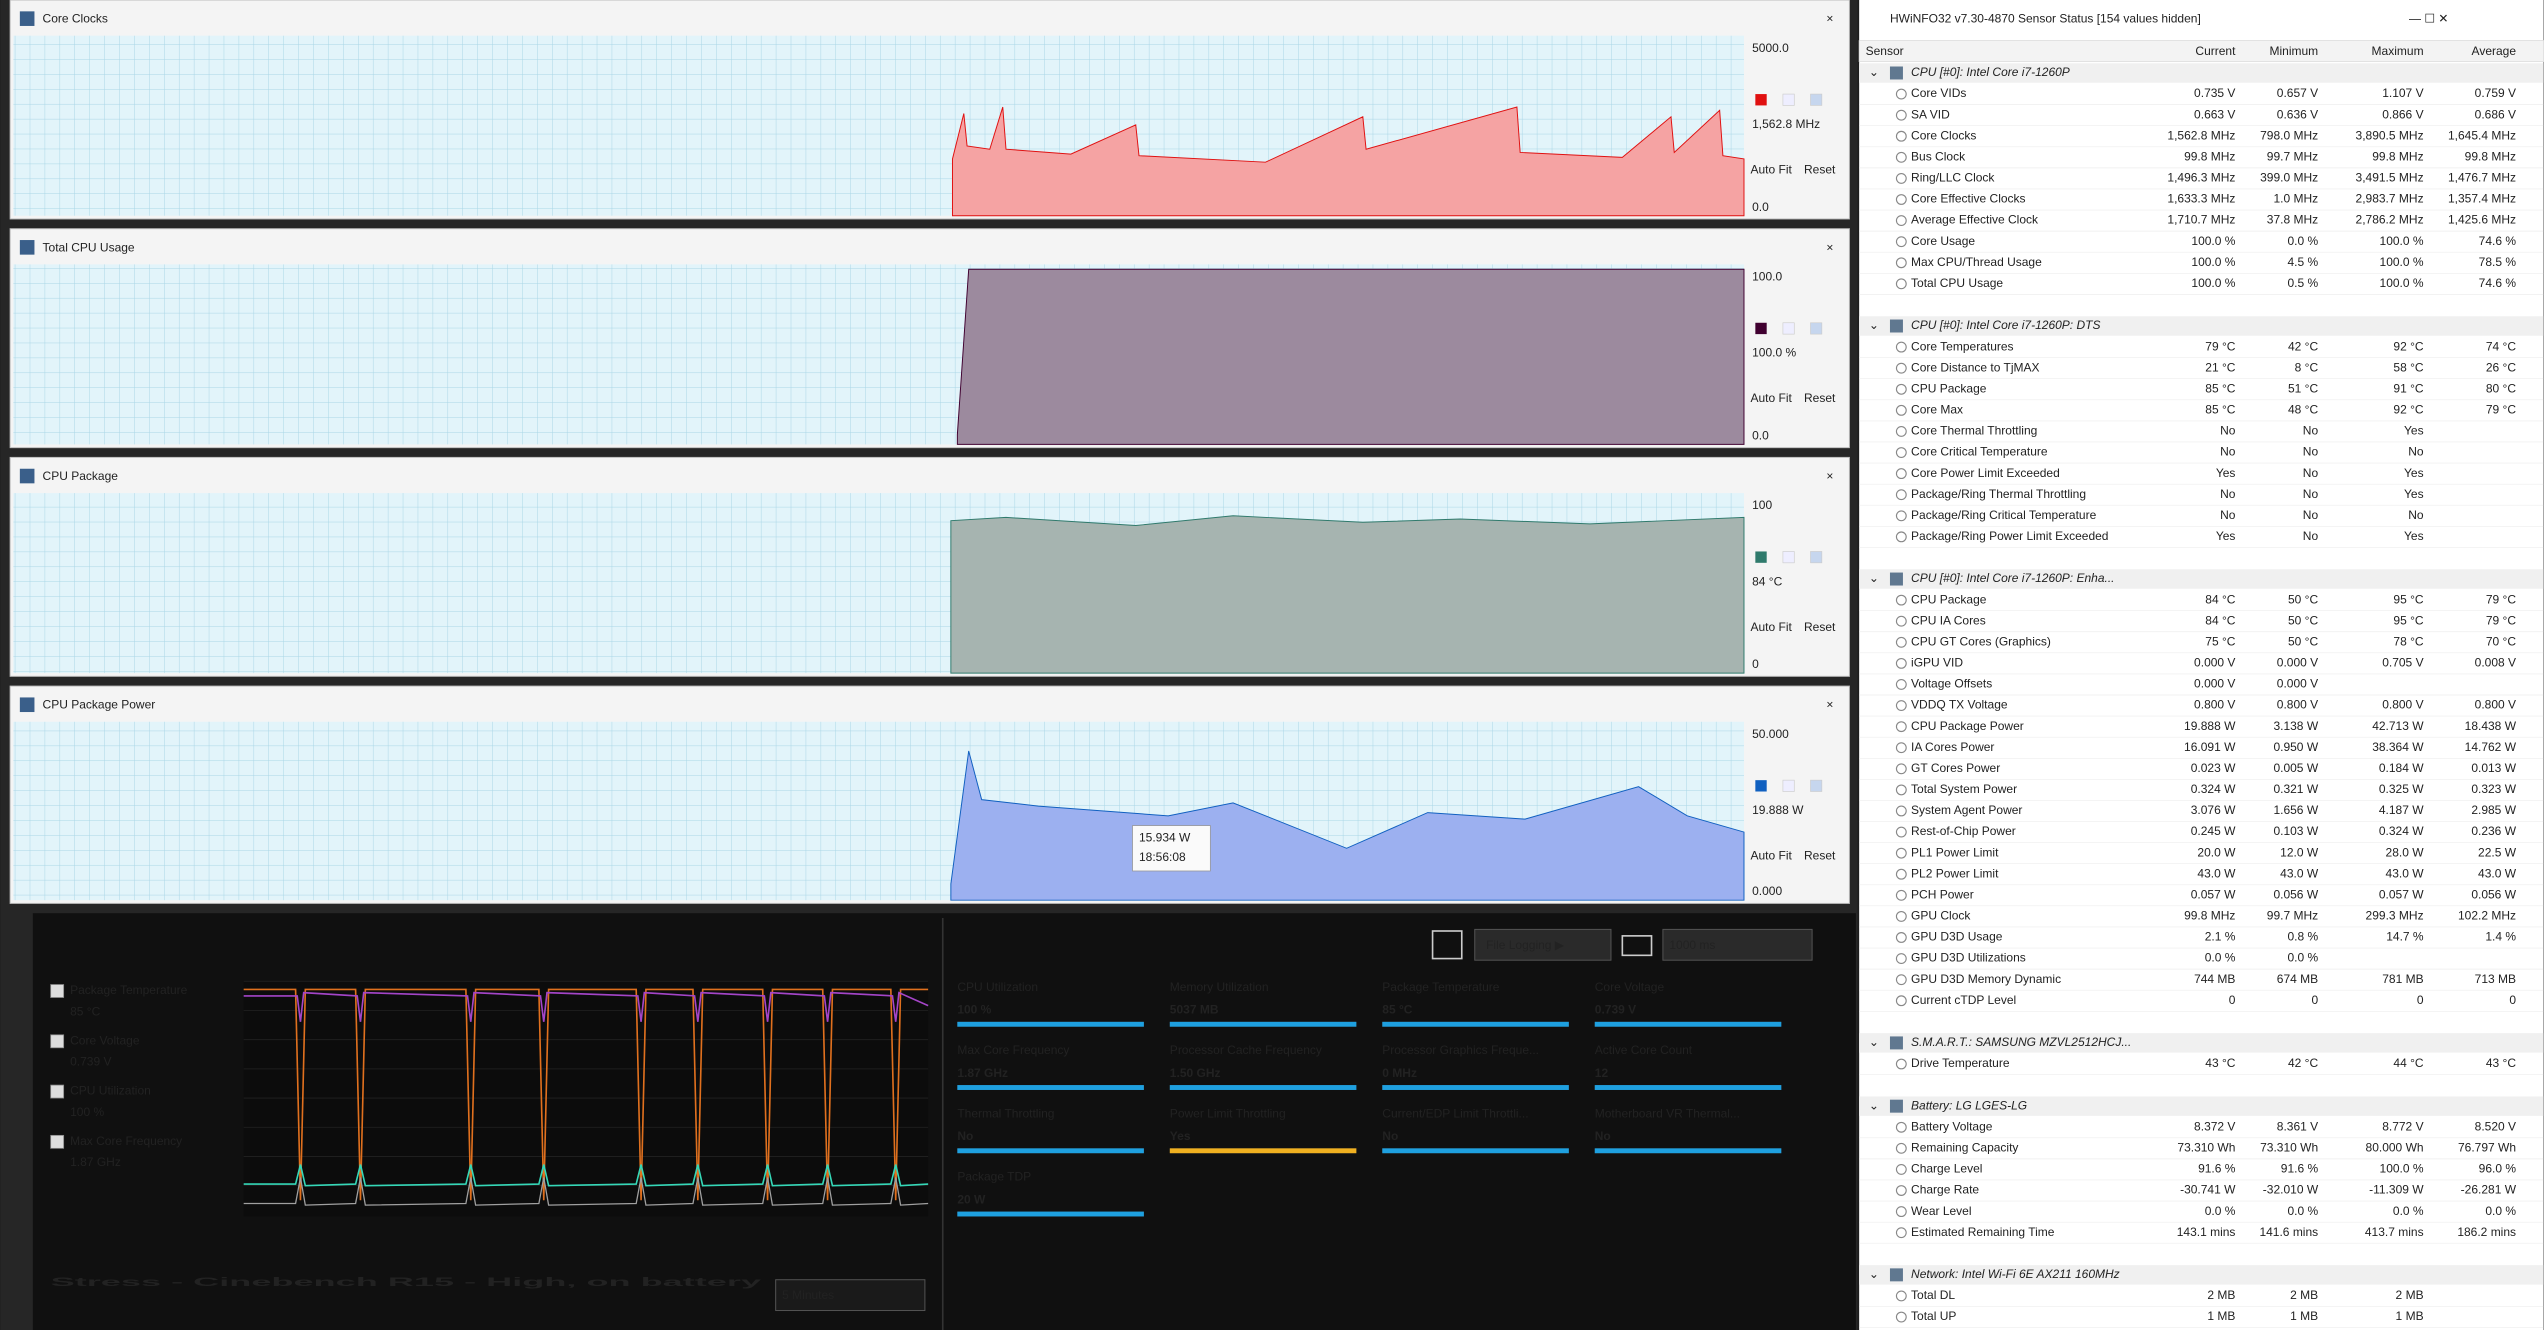  Describe the element at coordinates (2408, 599) in the screenshot. I see `sensor-value: 95 °C` at that location.